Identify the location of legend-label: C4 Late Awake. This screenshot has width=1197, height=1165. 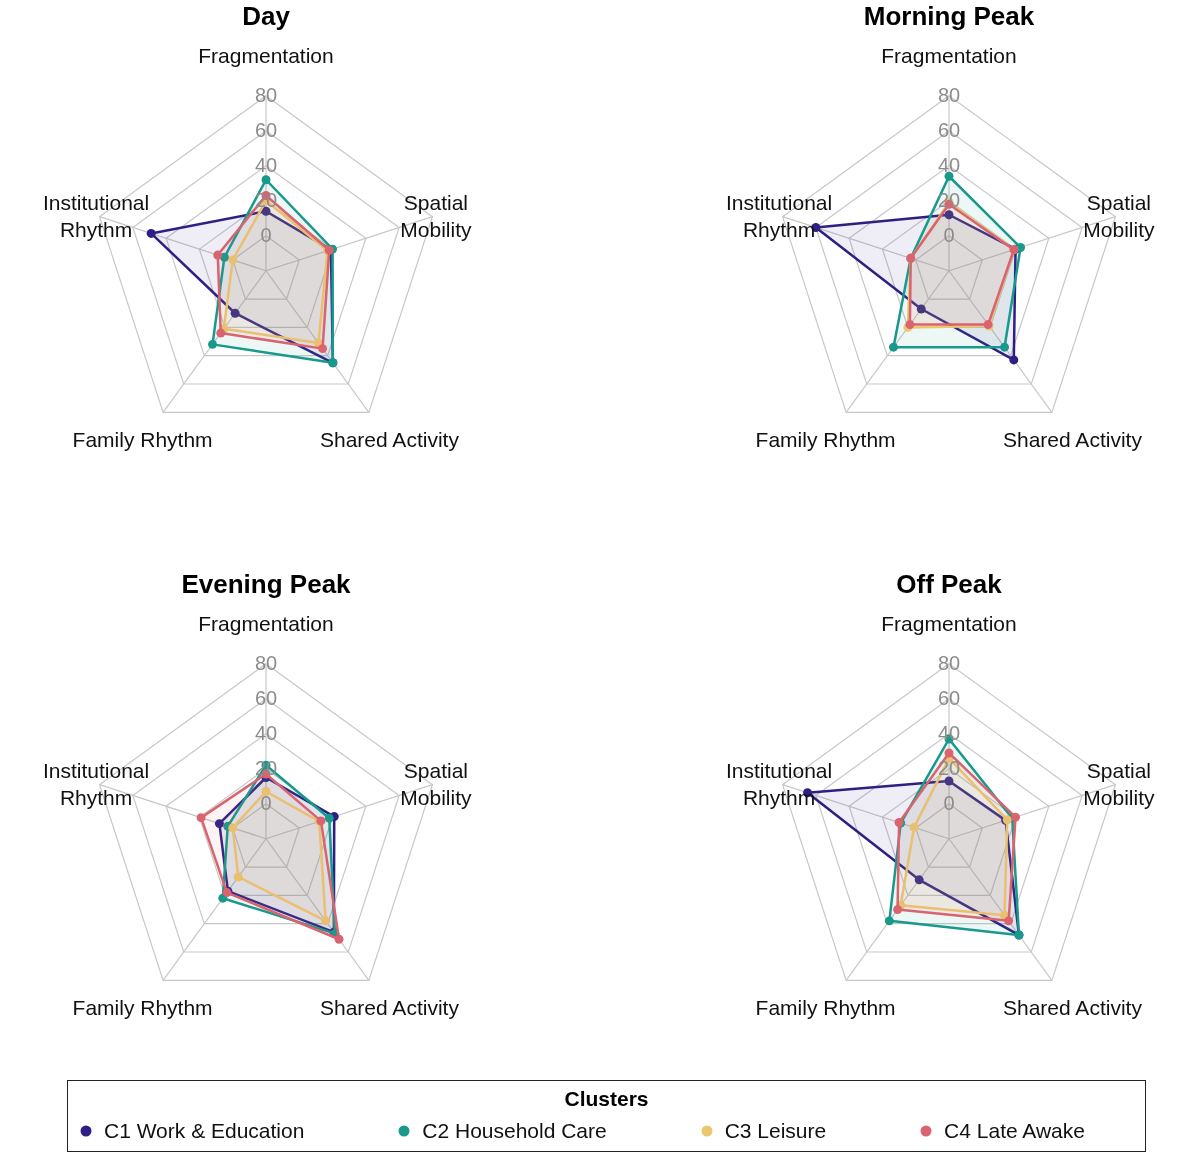
(1014, 1131).